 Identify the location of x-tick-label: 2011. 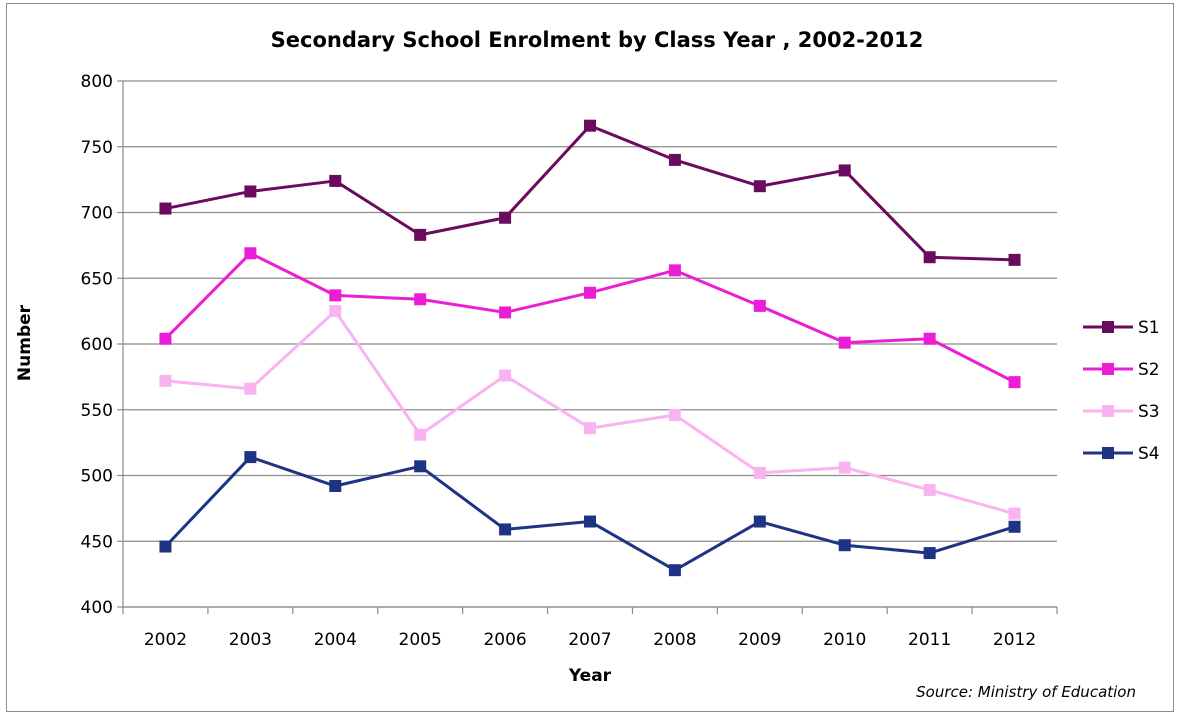
(929, 640).